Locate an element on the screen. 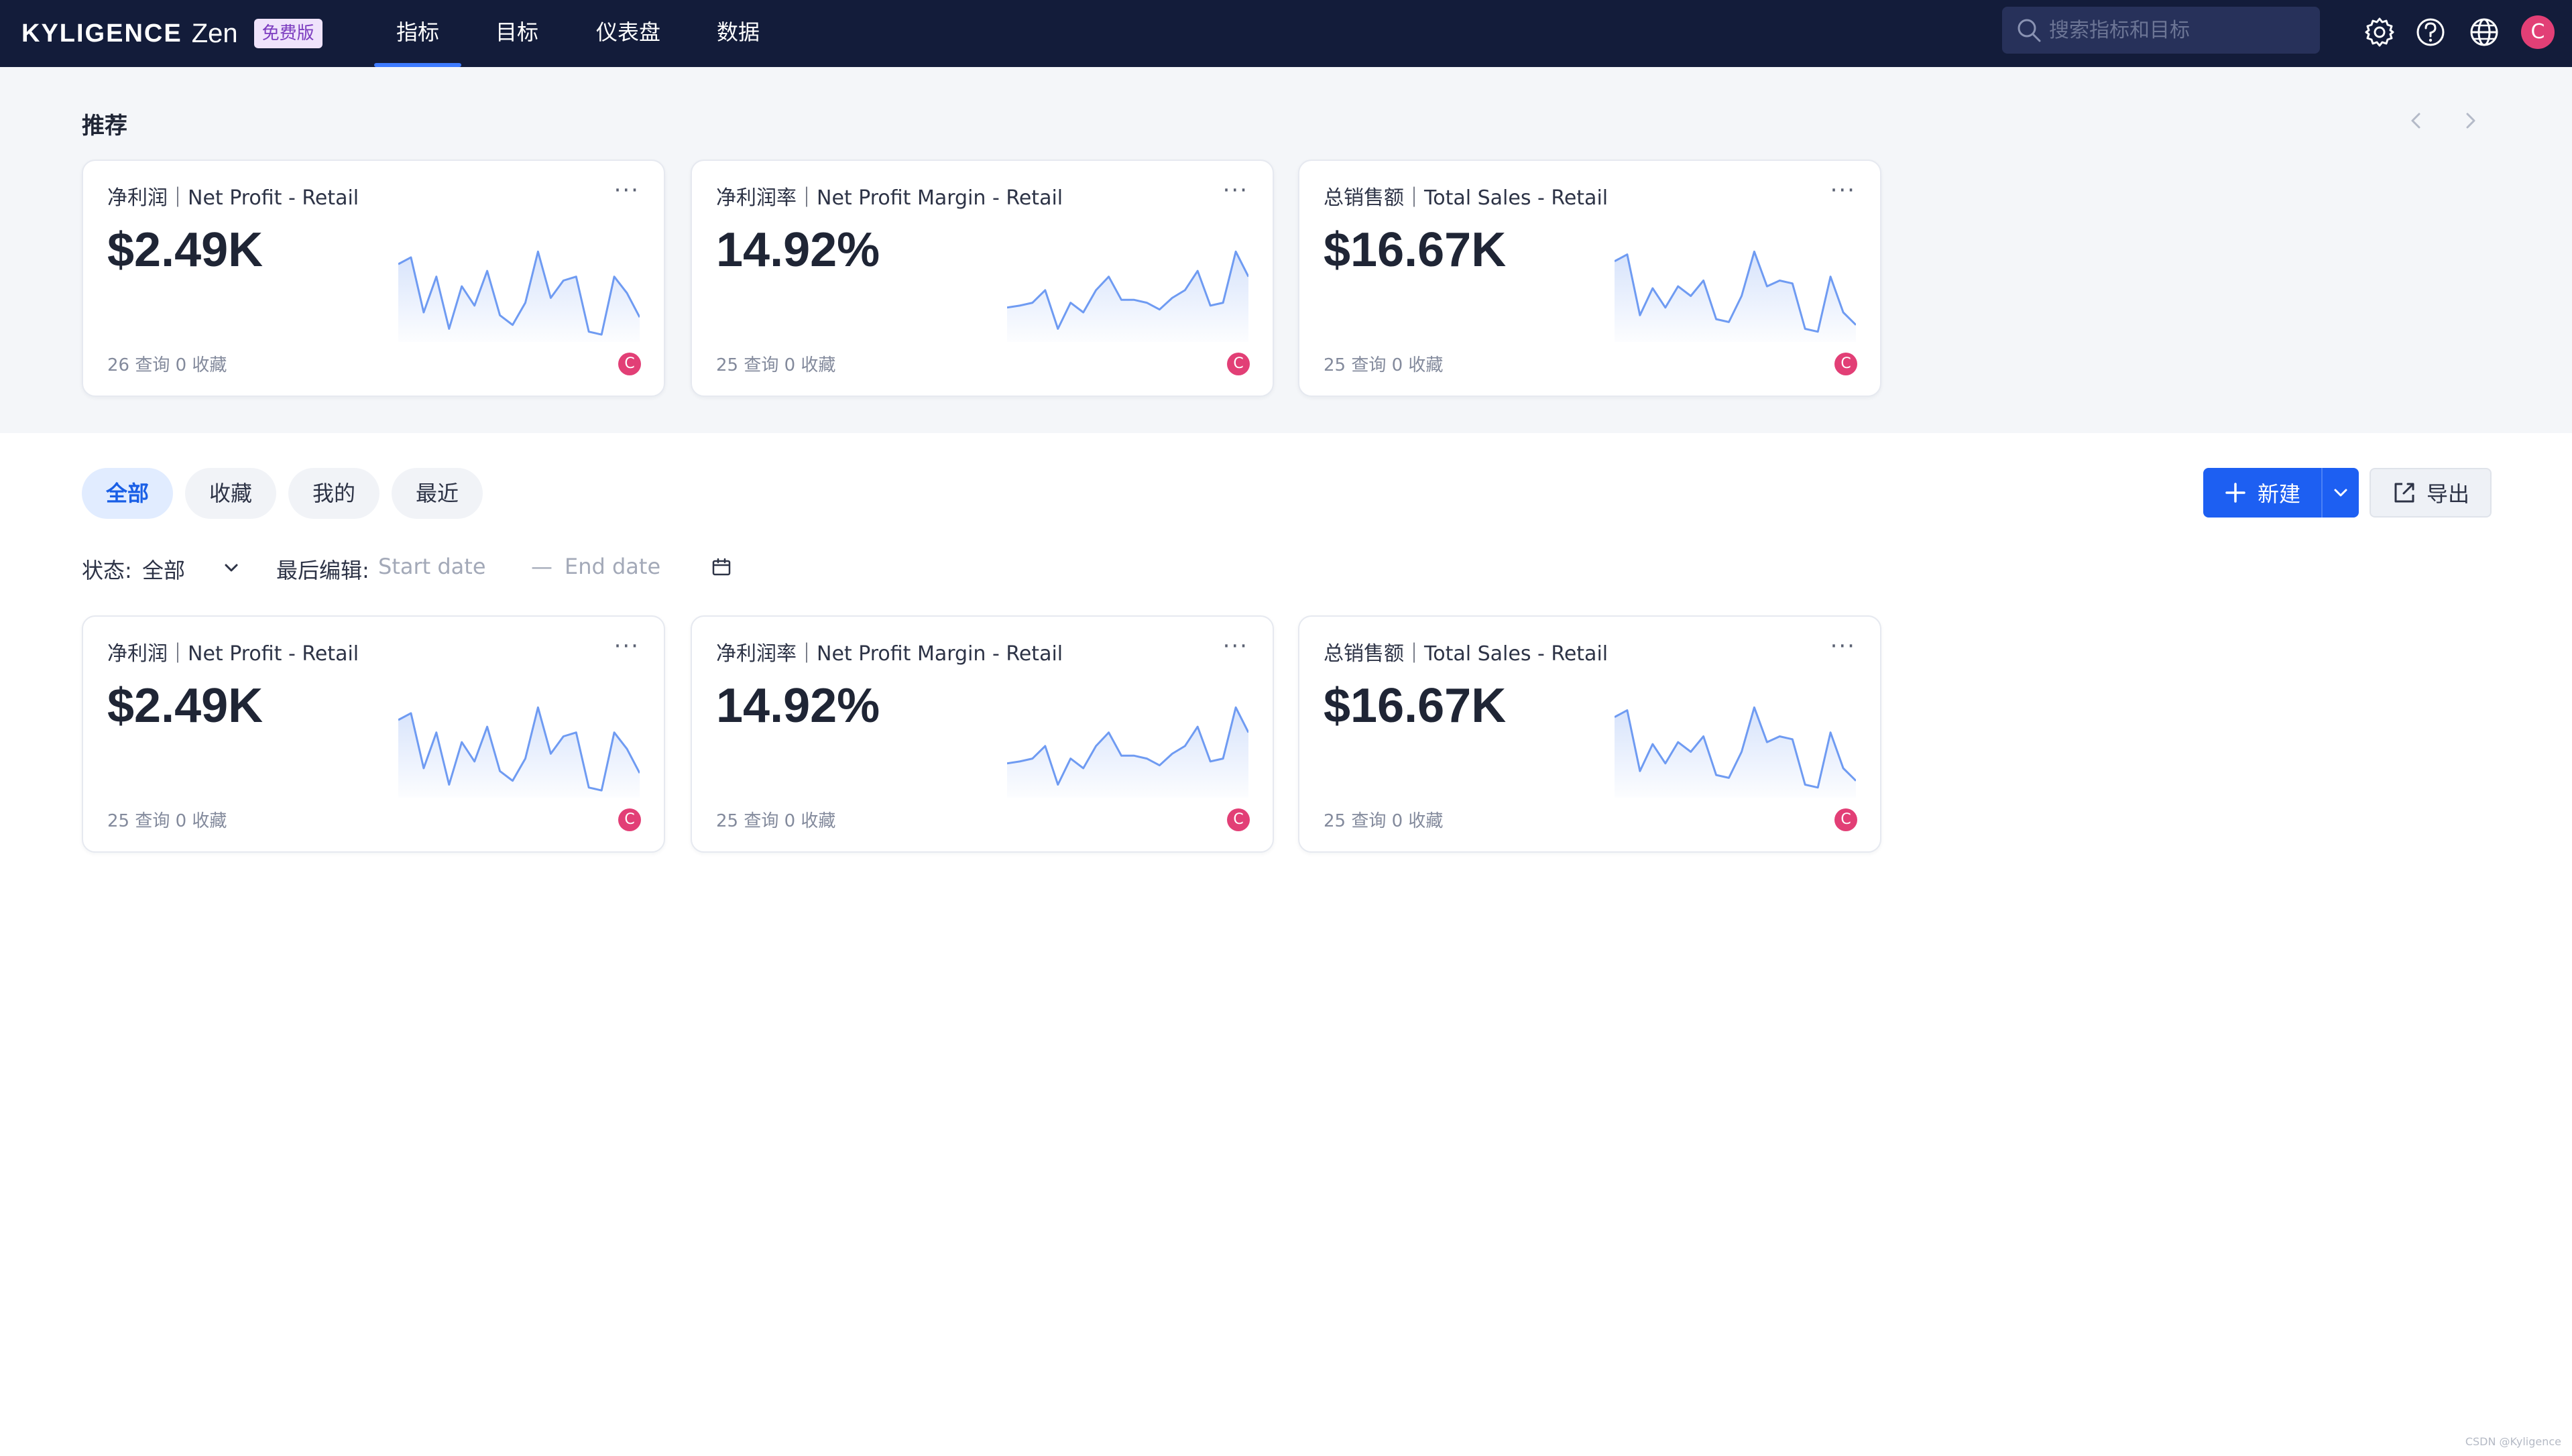 The height and width of the screenshot is (1456, 2572). nav-tab-label: 仪表盘 is located at coordinates (627, 32).